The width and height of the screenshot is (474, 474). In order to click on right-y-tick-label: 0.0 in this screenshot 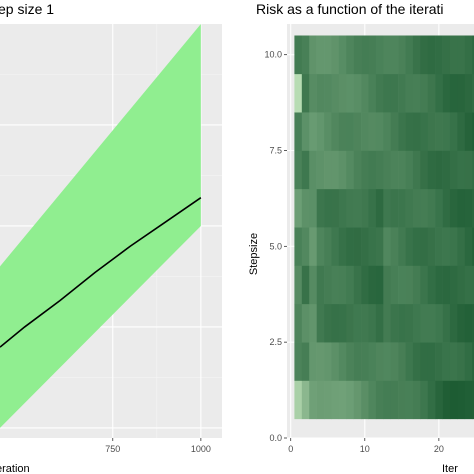, I will do `click(275, 438)`.